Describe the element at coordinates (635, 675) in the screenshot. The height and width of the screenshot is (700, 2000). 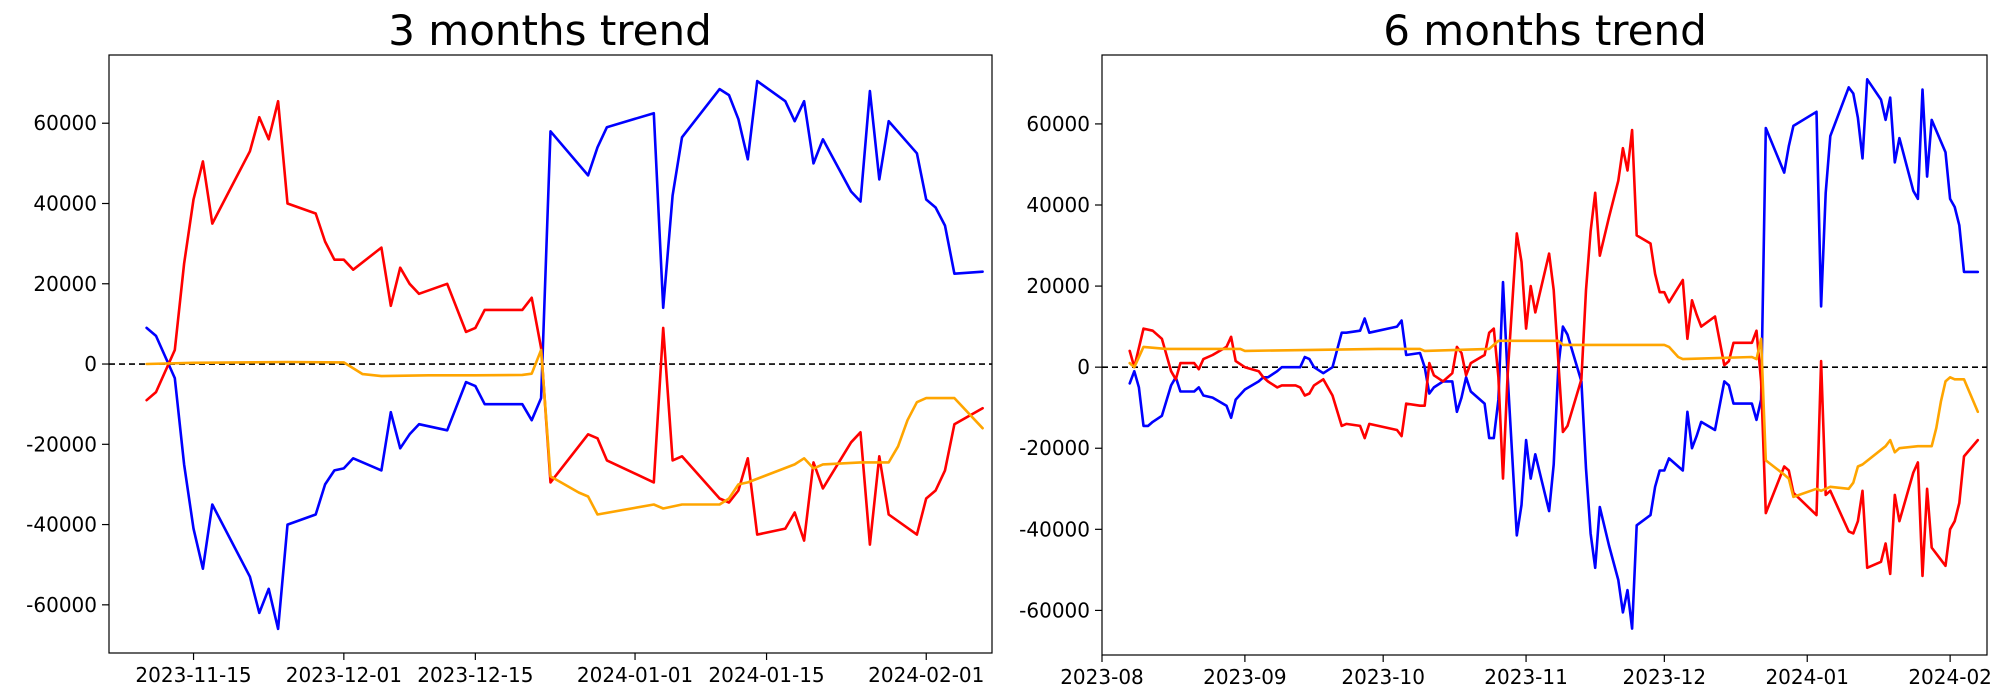
I see `x-tick-label: 2024-01-01` at that location.